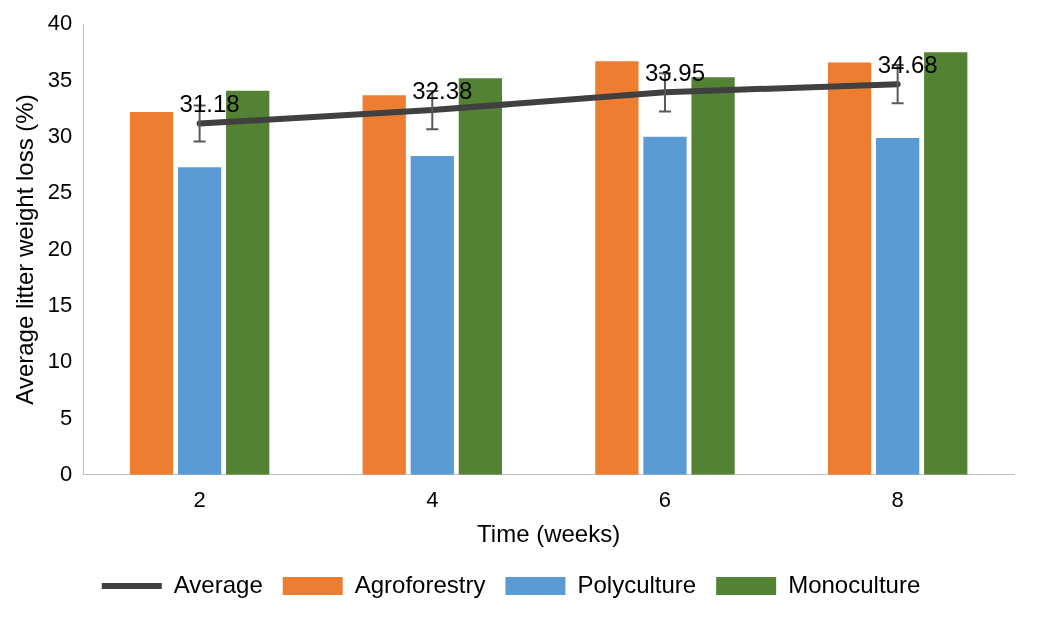 The height and width of the screenshot is (617, 1042). What do you see at coordinates (25, 249) in the screenshot?
I see `y-axis-title: Average litter weight loss (%)` at bounding box center [25, 249].